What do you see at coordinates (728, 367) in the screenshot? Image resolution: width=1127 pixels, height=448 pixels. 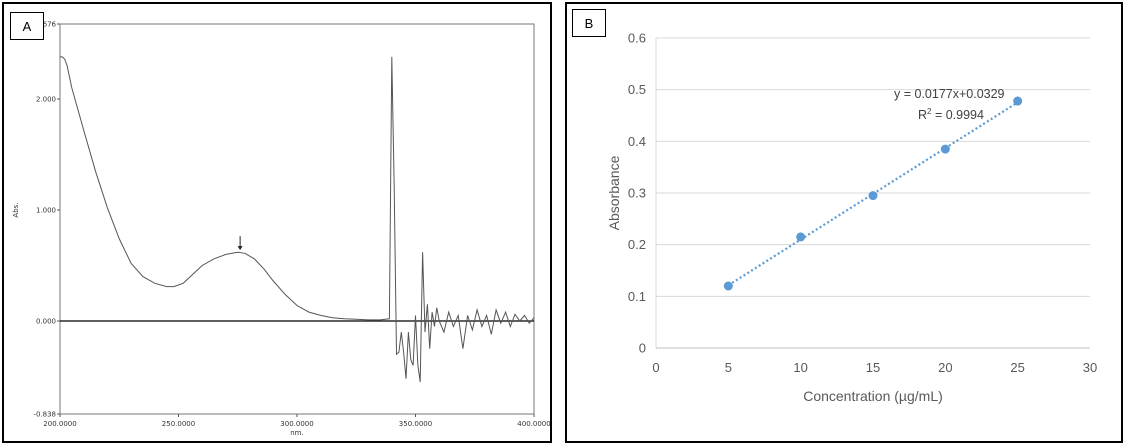 I see `x-tick-label: 5` at bounding box center [728, 367].